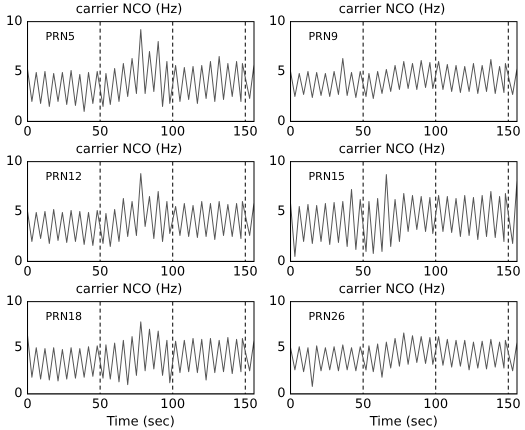 Image resolution: width=525 pixels, height=430 pixels. What do you see at coordinates (323, 36) in the screenshot?
I see `annotation: PRN9` at bounding box center [323, 36].